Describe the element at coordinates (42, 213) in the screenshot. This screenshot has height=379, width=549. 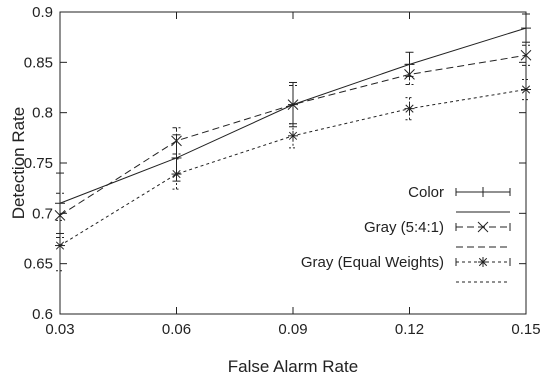
I see `y-tick-label: 0.7` at that location.